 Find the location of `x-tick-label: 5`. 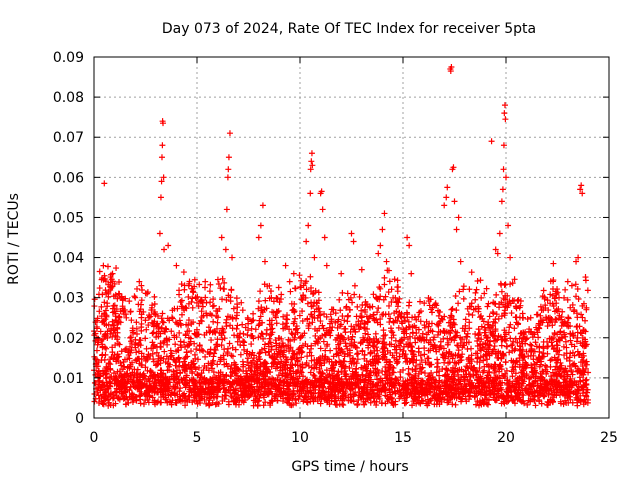

x-tick-label: 5 is located at coordinates (197, 438).